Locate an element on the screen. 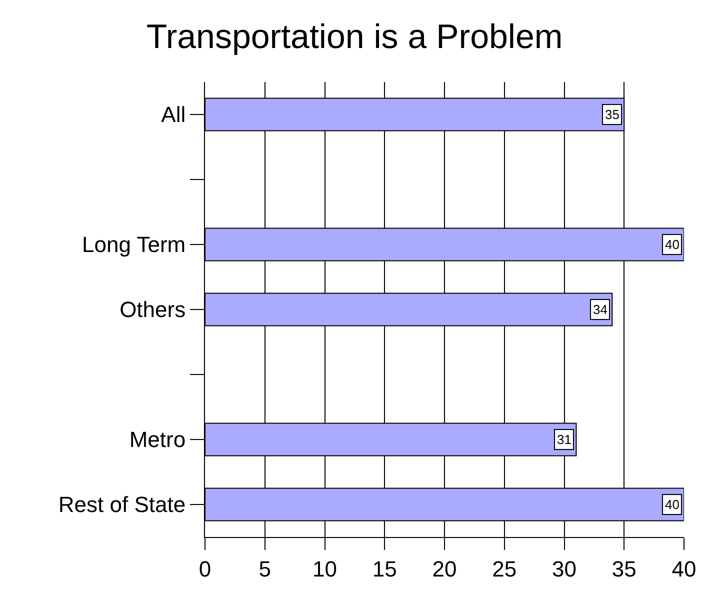 This screenshot has height=599, width=709. data-label: 35 is located at coordinates (612, 114).